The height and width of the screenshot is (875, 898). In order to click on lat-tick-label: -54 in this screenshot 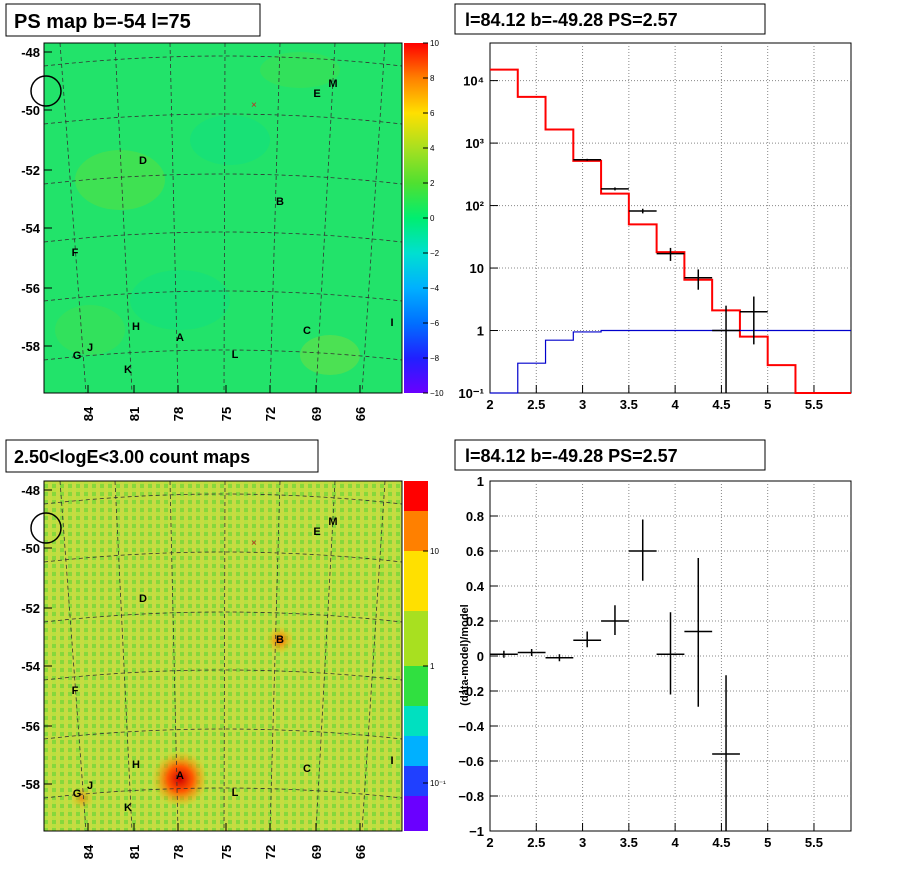, I will do `click(31, 666)`.